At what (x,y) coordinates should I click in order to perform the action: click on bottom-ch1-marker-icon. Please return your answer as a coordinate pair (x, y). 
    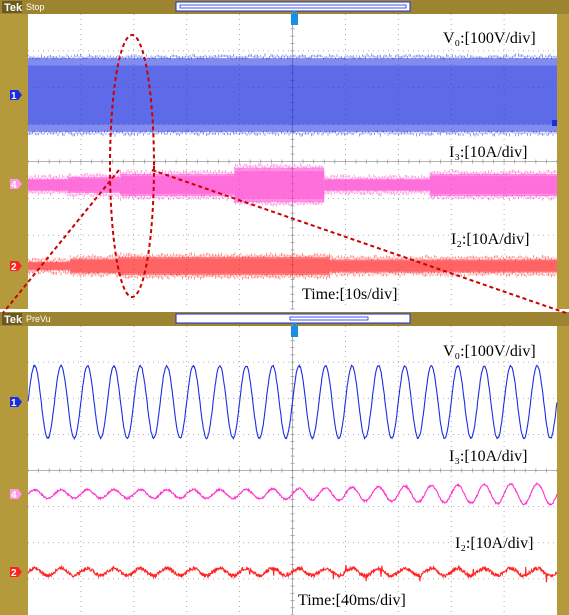
    Looking at the image, I should click on (16, 402).